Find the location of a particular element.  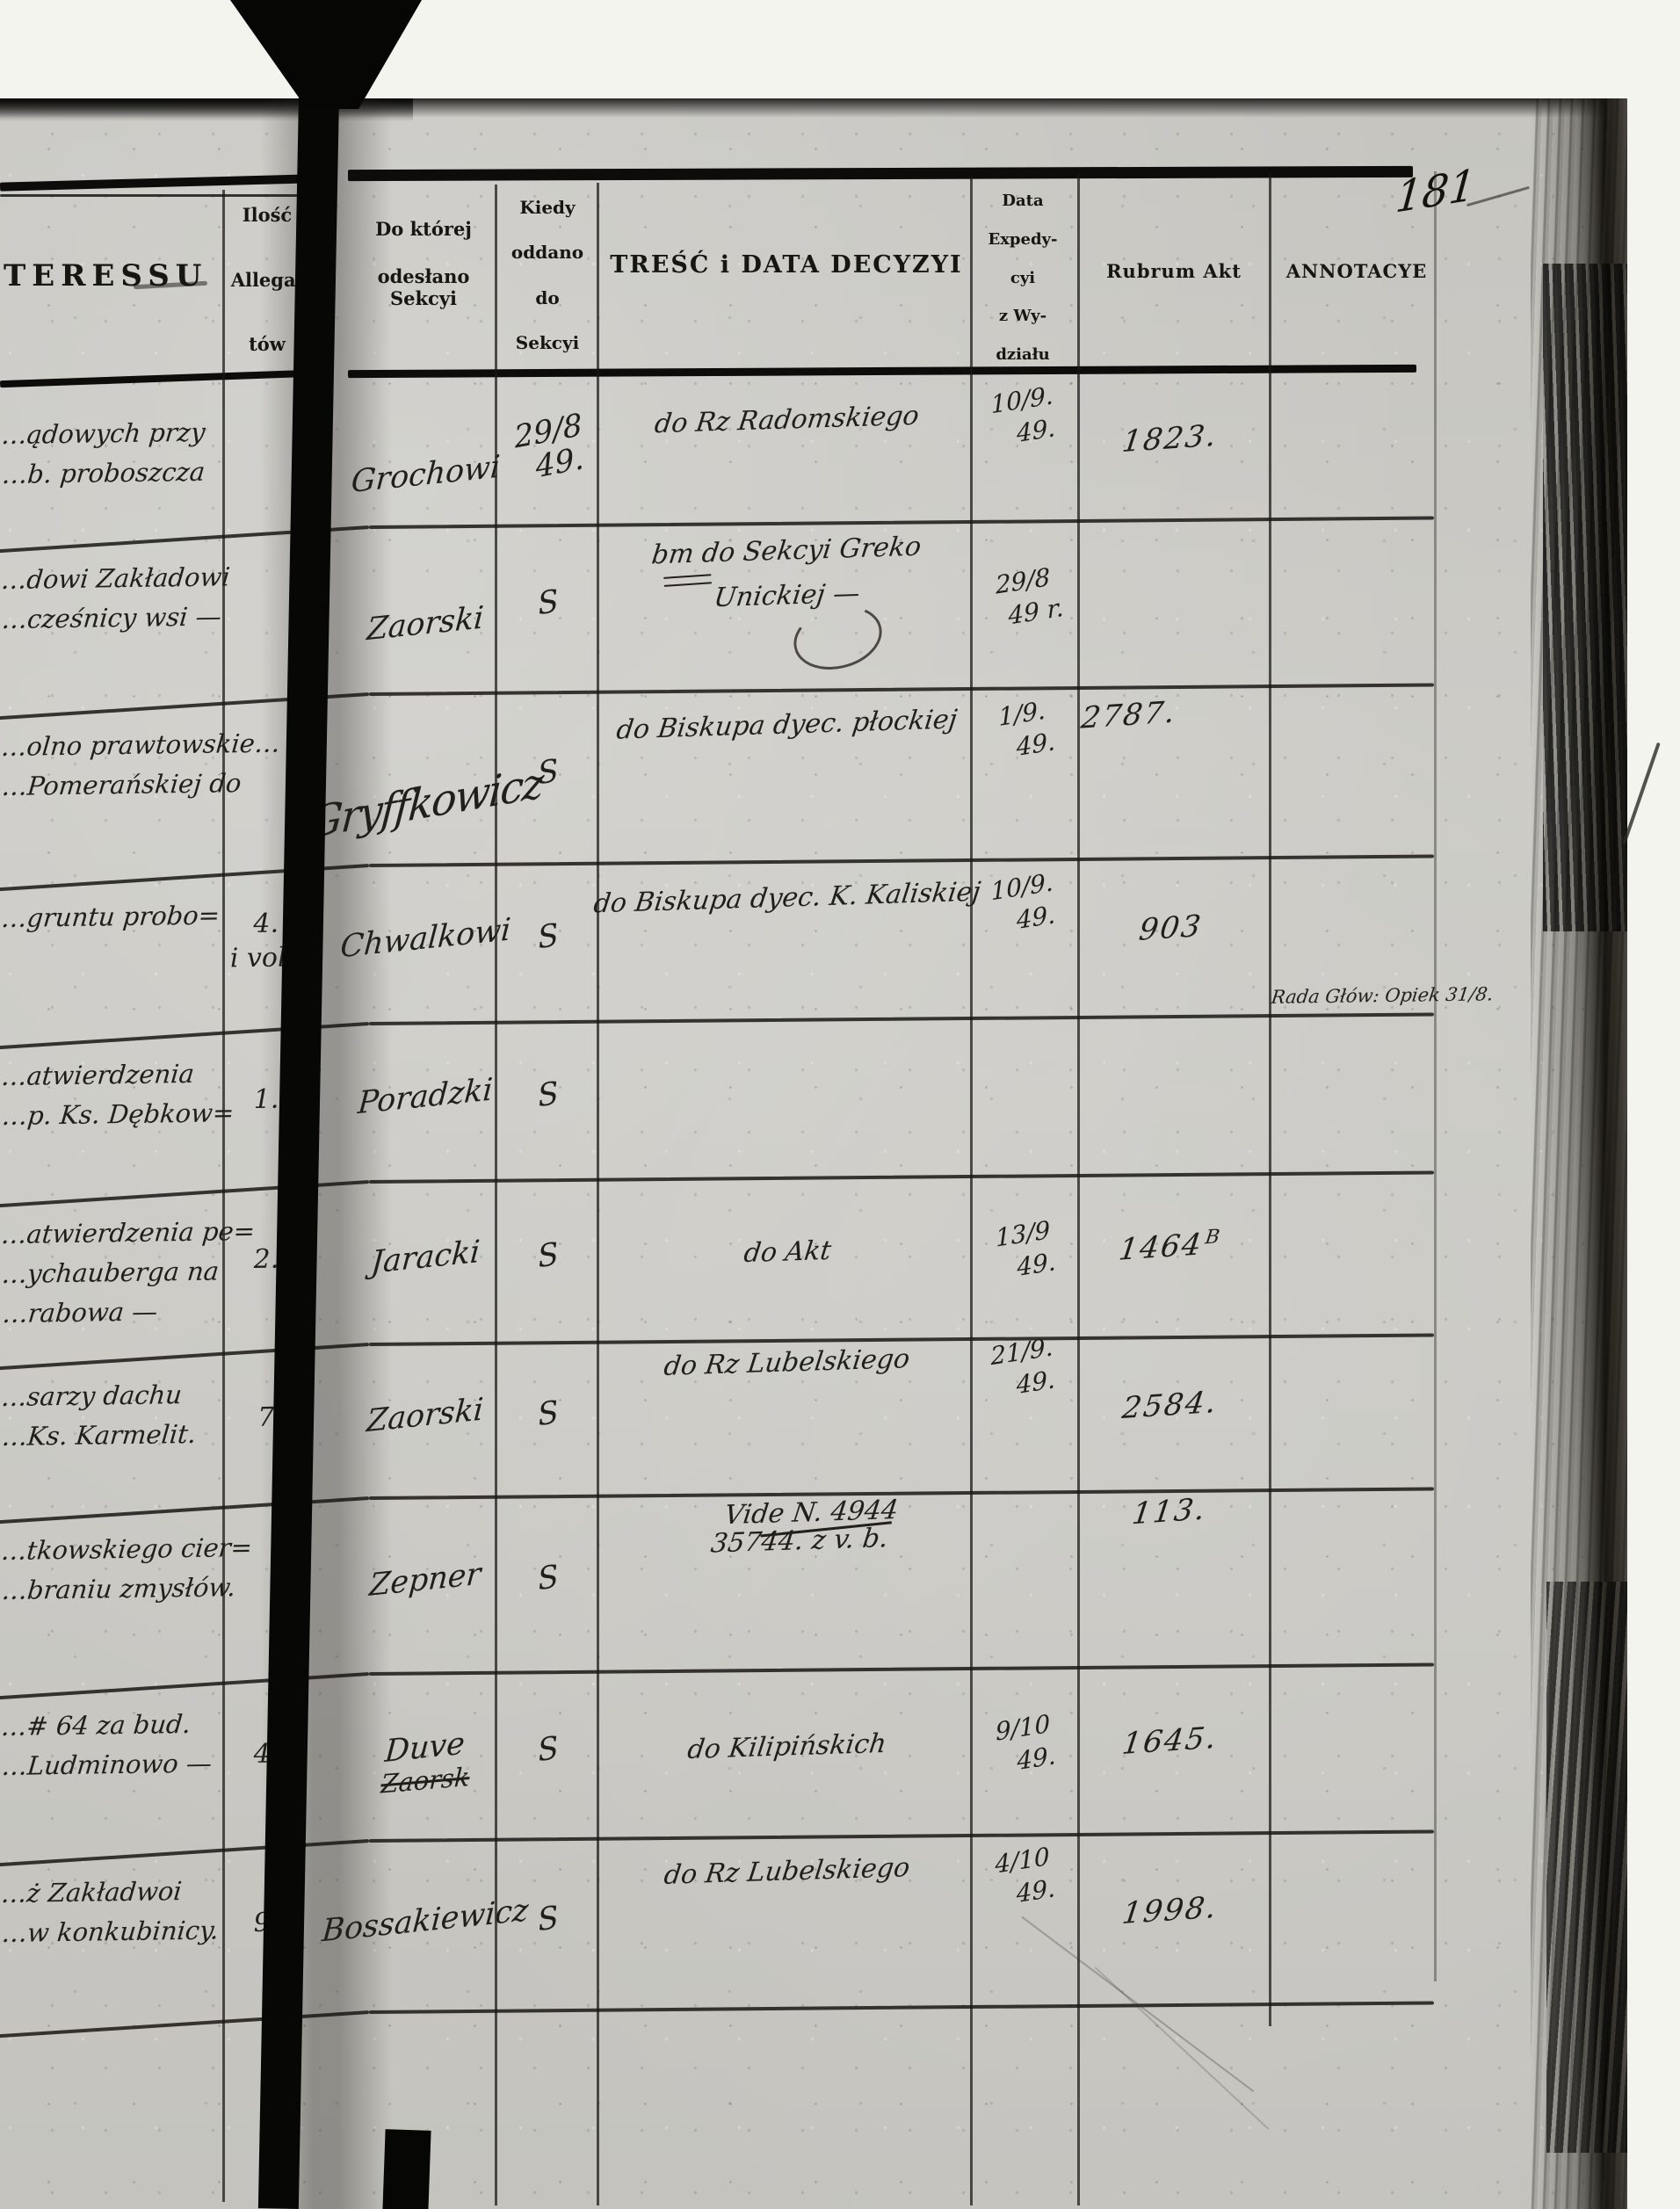

handwritten-line: …# 64 za bud. is located at coordinates (96, 1725).